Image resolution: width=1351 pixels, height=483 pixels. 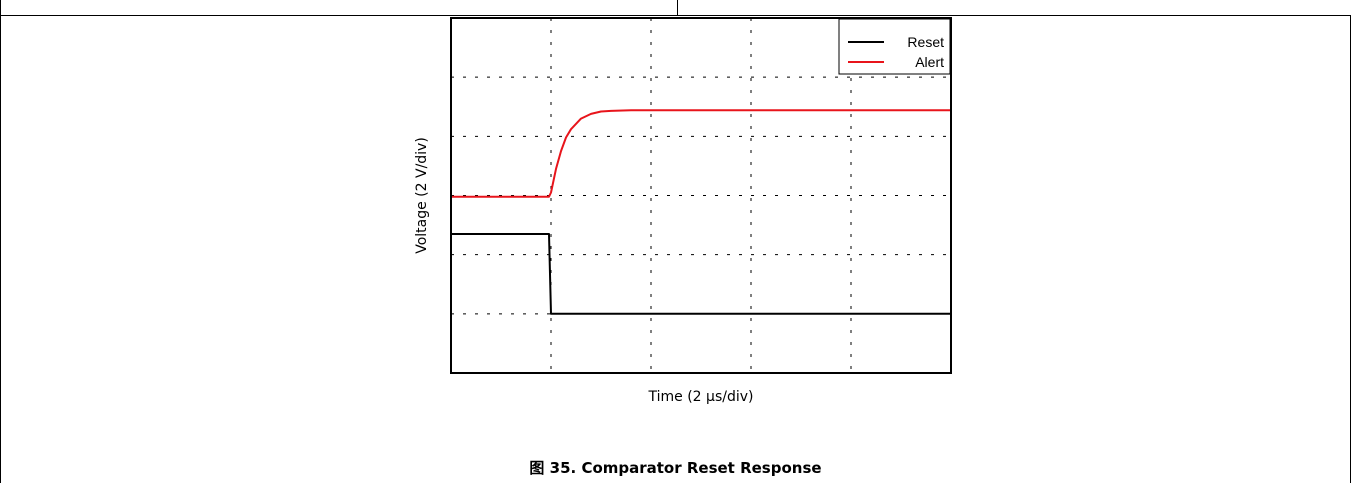 What do you see at coordinates (925, 42) in the screenshot?
I see `legend-label-reset: Reset` at bounding box center [925, 42].